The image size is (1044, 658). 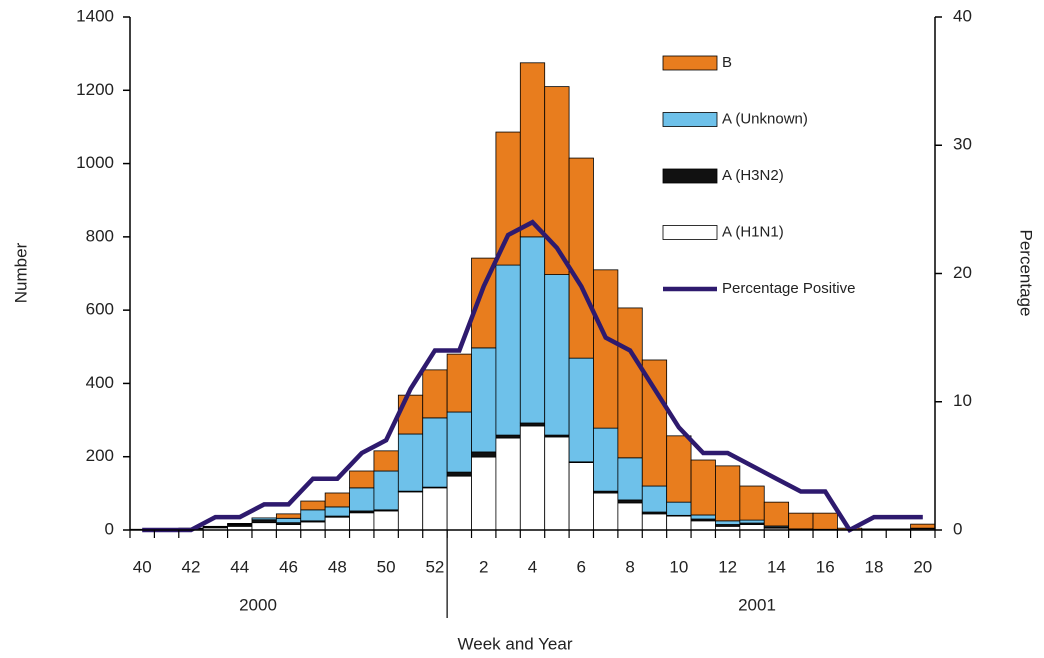 What do you see at coordinates (288, 566) in the screenshot?
I see `x-tick-label: 46` at bounding box center [288, 566].